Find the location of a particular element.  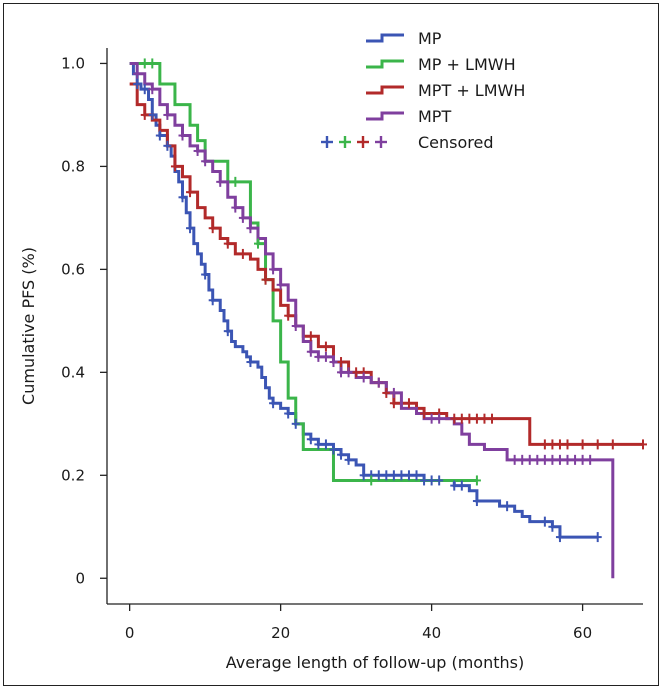

legend-label-censored: Censored is located at coordinates (456, 142).